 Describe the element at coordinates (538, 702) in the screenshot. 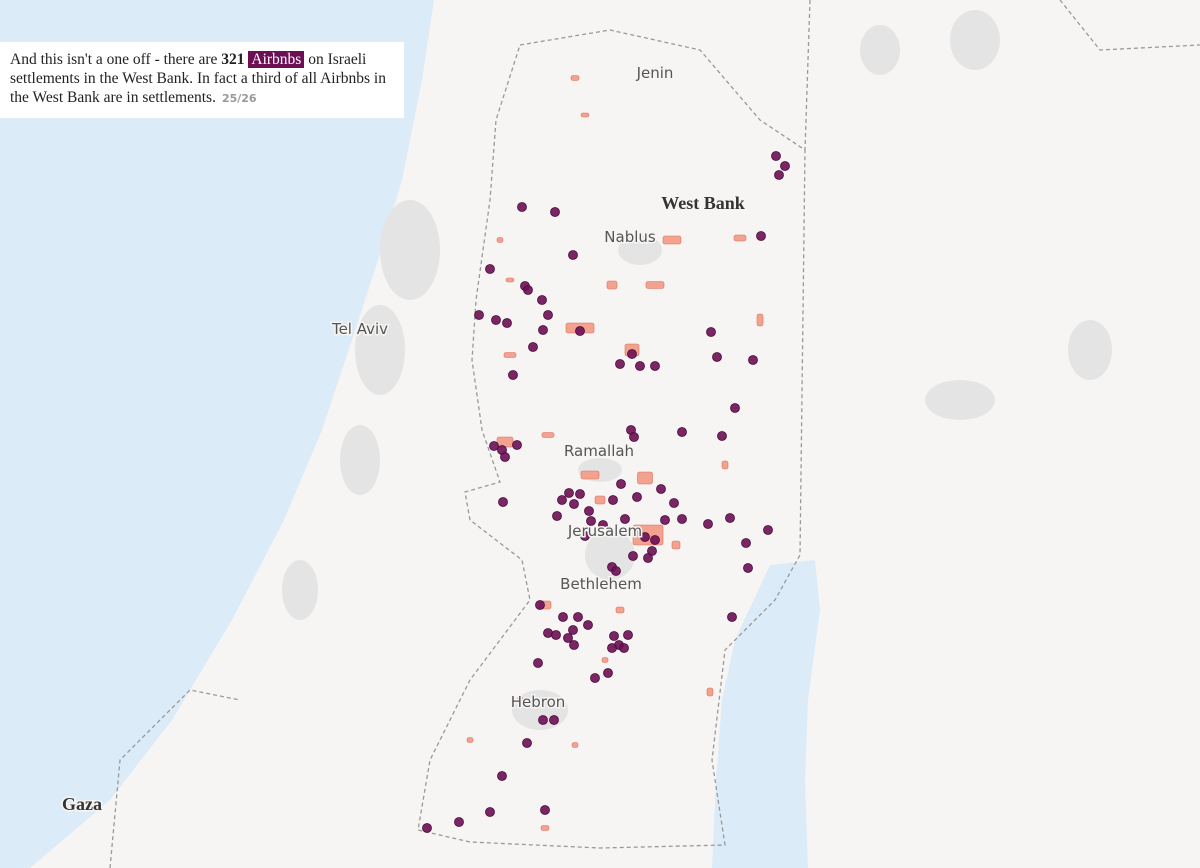

I see `city-label: Hebron` at that location.